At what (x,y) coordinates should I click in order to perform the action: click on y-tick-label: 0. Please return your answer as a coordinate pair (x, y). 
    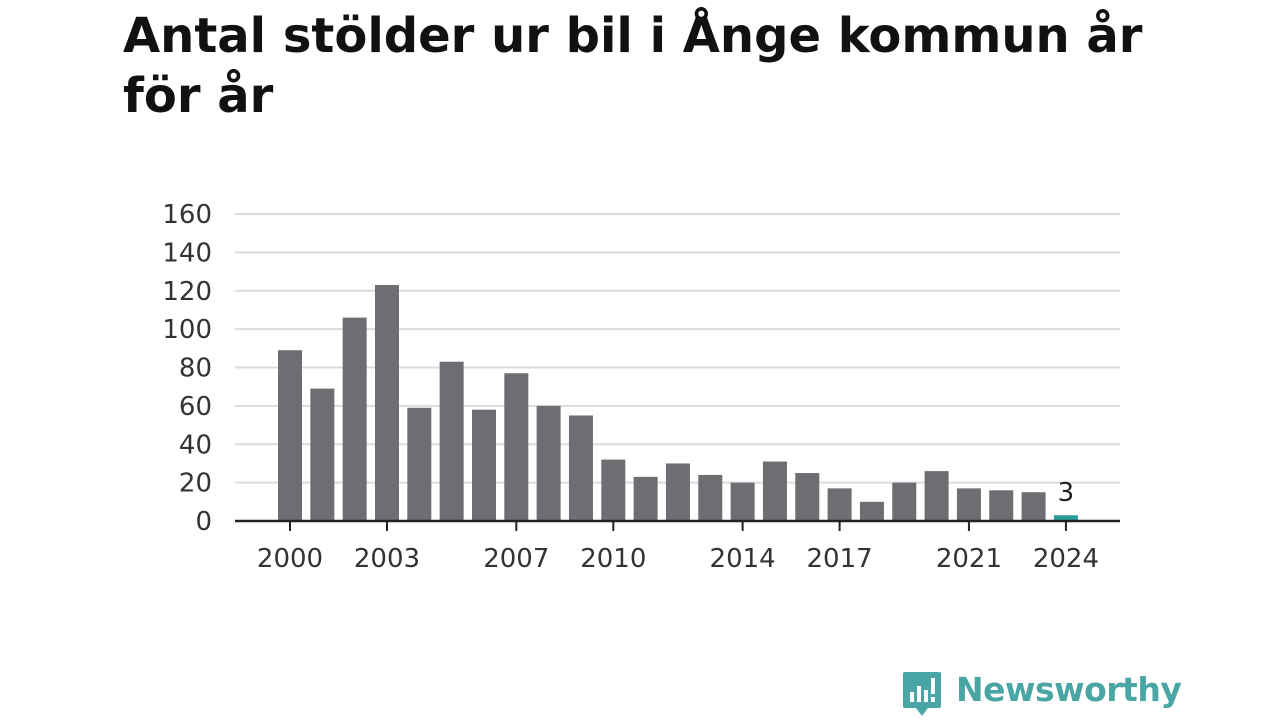
    Looking at the image, I should click on (203, 522).